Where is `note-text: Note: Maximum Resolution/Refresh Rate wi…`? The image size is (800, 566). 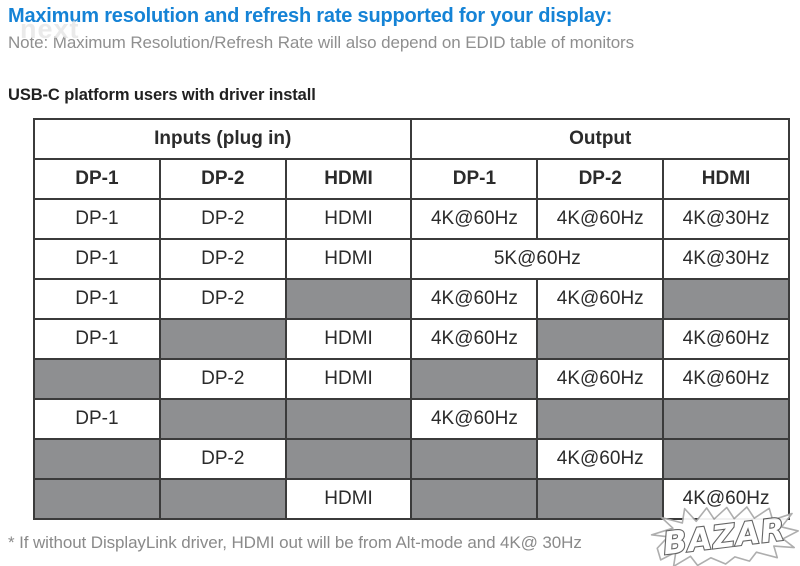
note-text: Note: Maximum Resolution/Refresh Rate wi… is located at coordinates (321, 42).